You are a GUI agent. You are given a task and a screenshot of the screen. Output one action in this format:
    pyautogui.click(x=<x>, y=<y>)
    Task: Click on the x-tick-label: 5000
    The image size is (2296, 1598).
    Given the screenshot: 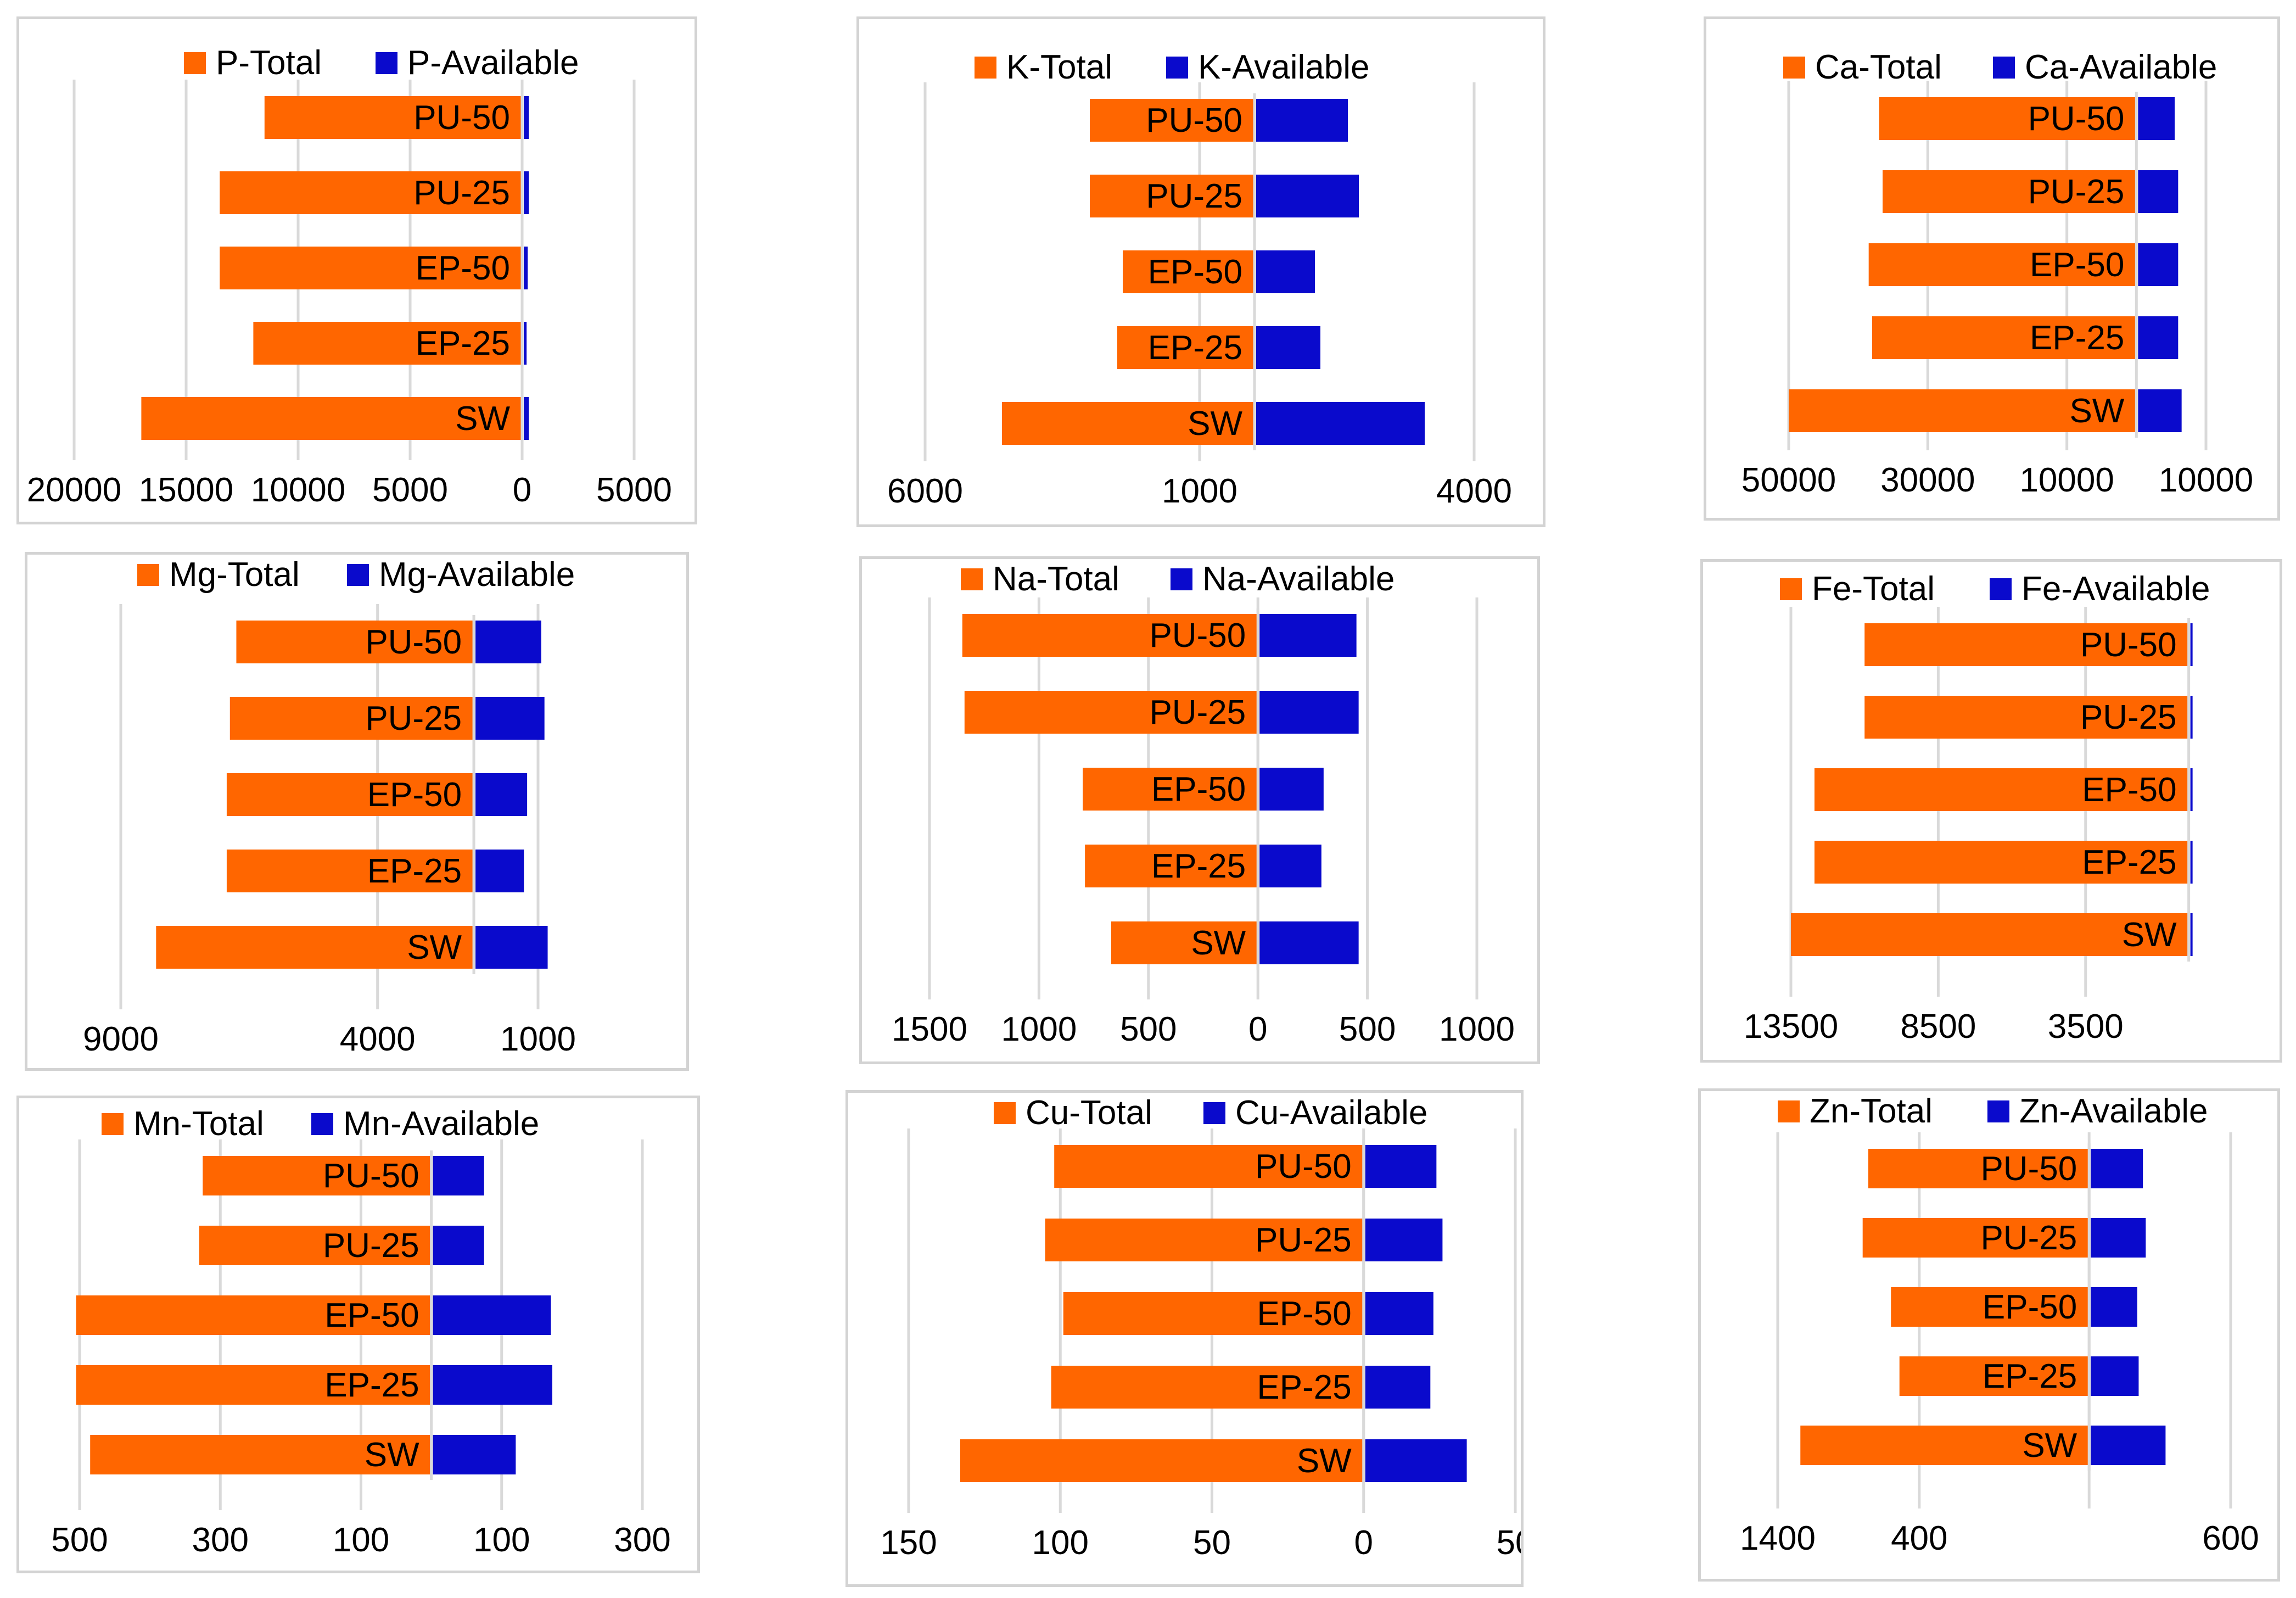 What is the action you would take?
    pyautogui.click(x=410, y=490)
    